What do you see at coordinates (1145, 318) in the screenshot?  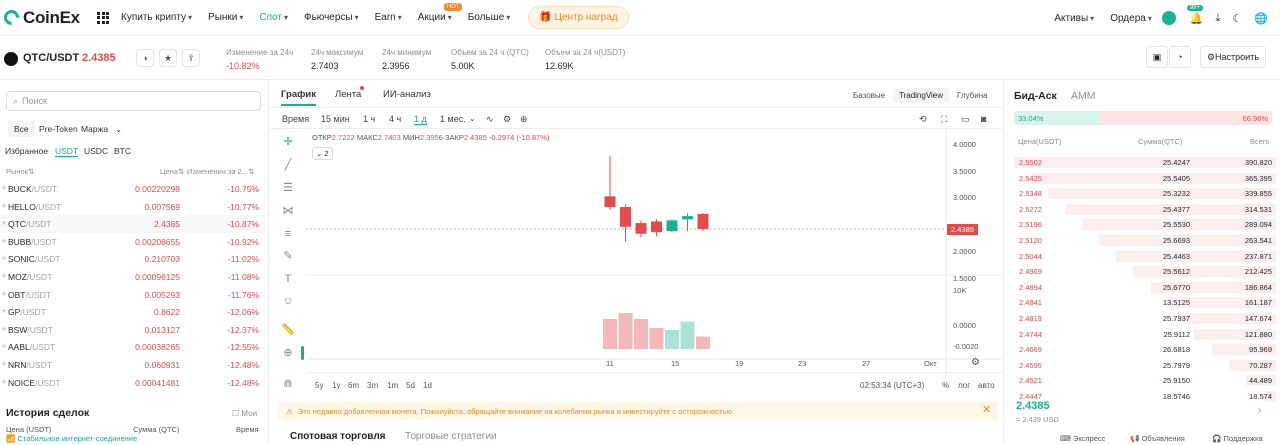 I see `ask-row: 2.4819 25.7937 147.674` at bounding box center [1145, 318].